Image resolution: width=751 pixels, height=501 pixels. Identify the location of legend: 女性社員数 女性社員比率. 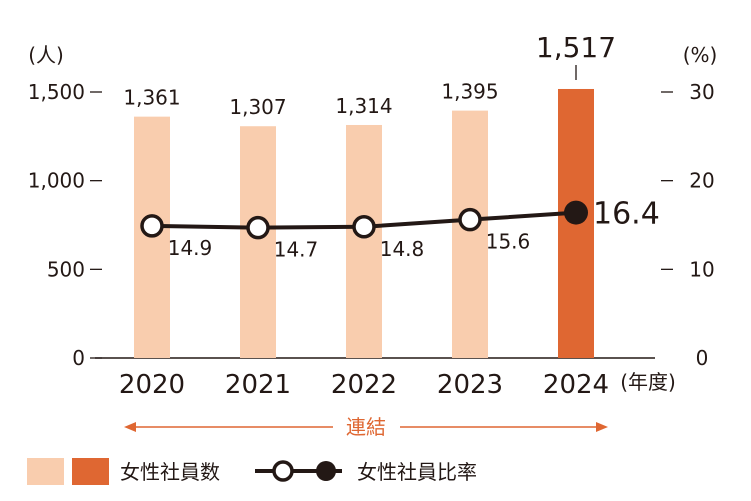
(252, 471).